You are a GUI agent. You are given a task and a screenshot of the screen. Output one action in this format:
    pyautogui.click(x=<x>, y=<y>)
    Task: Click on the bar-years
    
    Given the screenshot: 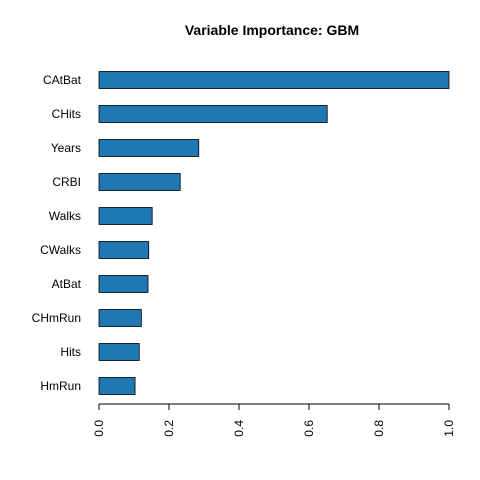 What is the action you would take?
    pyautogui.click(x=149, y=148)
    